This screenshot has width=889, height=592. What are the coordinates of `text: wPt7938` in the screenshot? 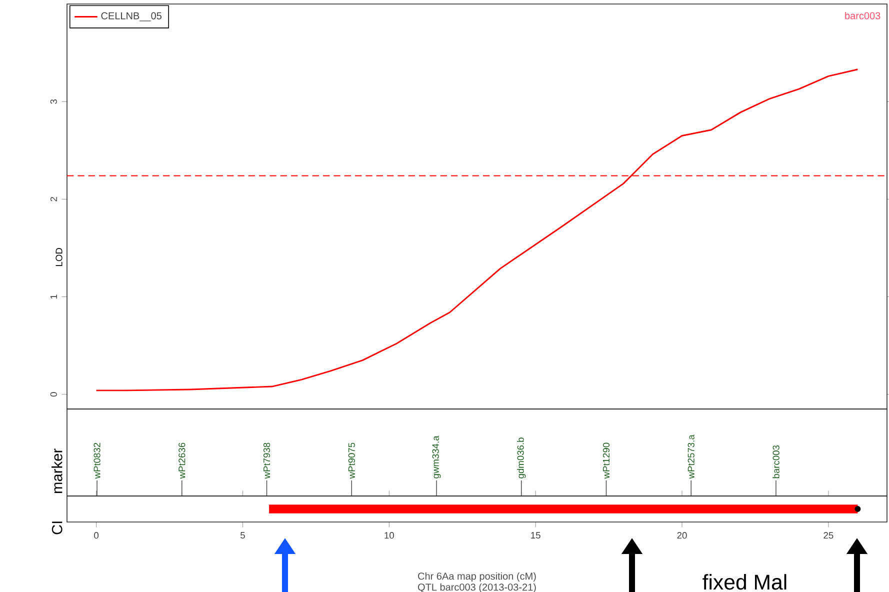 It's located at (266, 460).